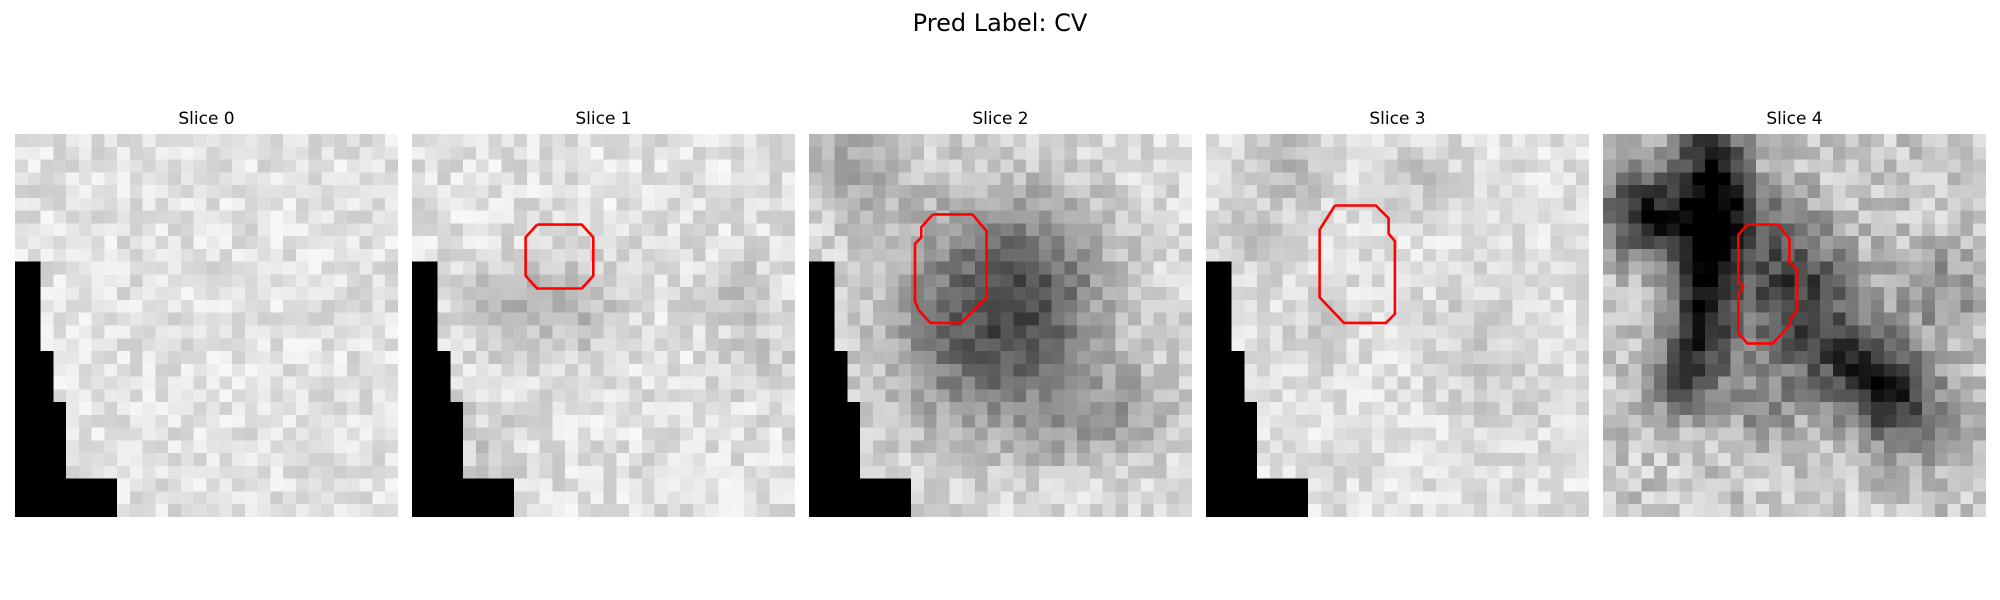  What do you see at coordinates (1000, 119) in the screenshot?
I see `slice-title: Slice 2` at bounding box center [1000, 119].